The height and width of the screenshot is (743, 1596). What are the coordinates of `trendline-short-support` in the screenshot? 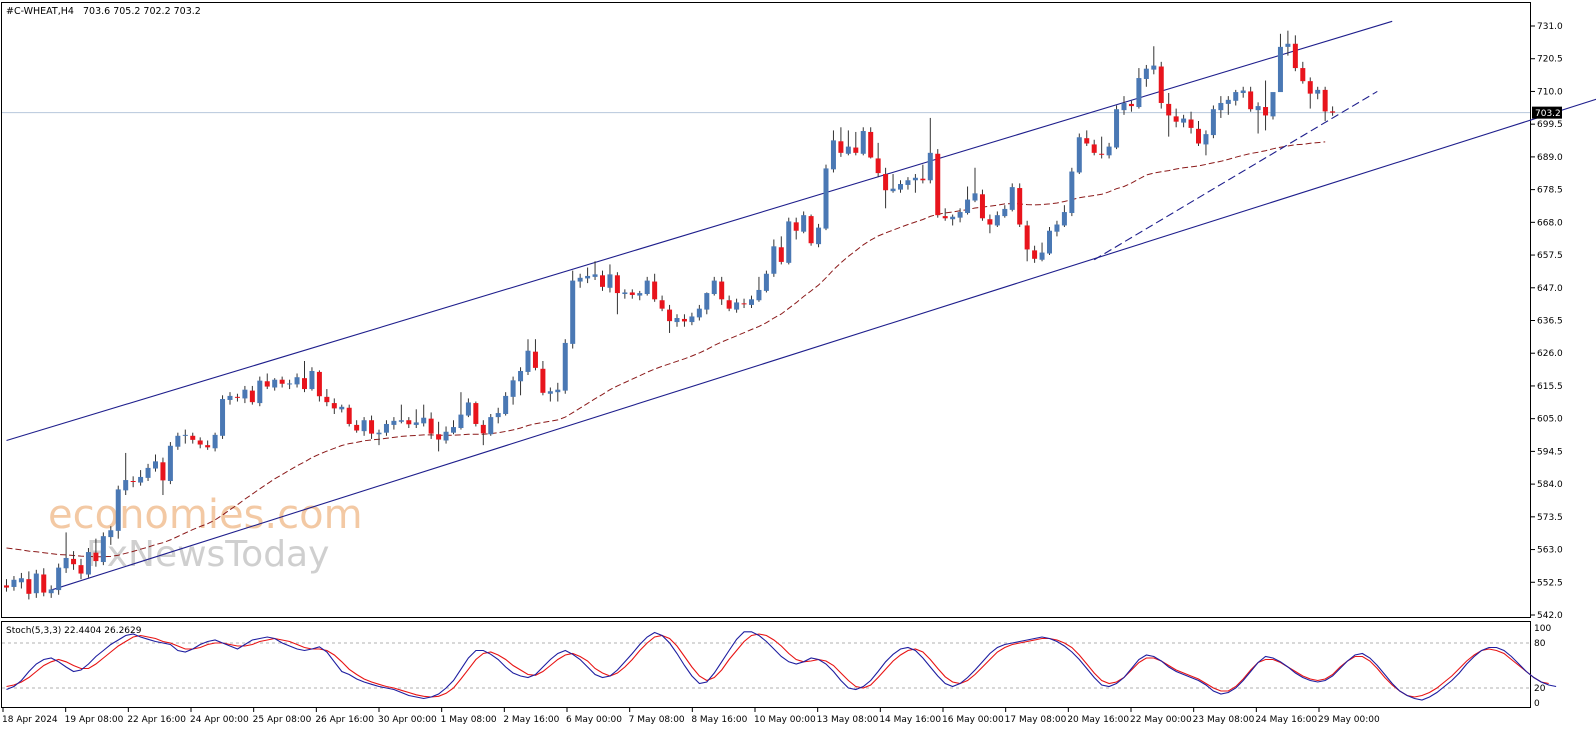 It's located at (1235, 175).